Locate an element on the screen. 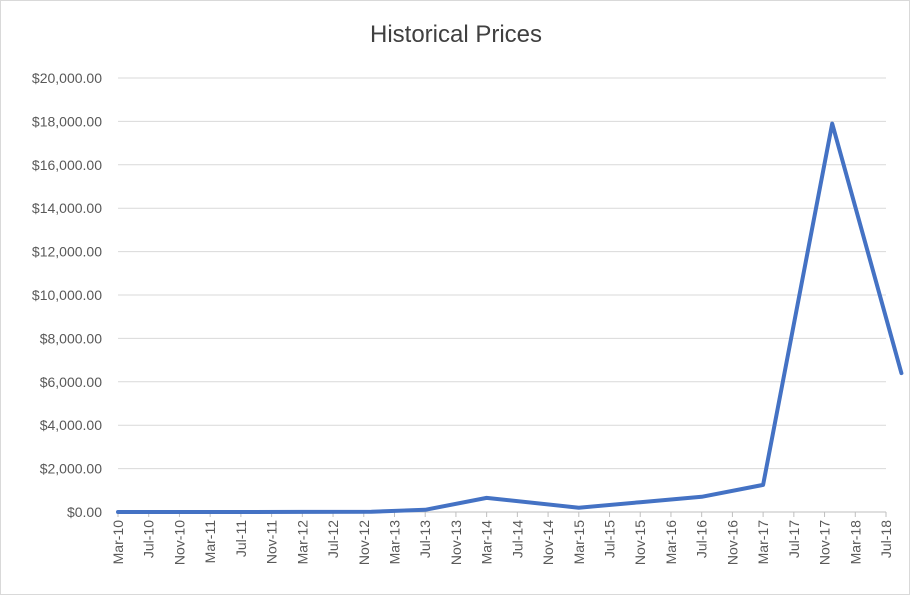 This screenshot has height=595, width=910. x-tick-label: Jul-17 is located at coordinates (794, 539).